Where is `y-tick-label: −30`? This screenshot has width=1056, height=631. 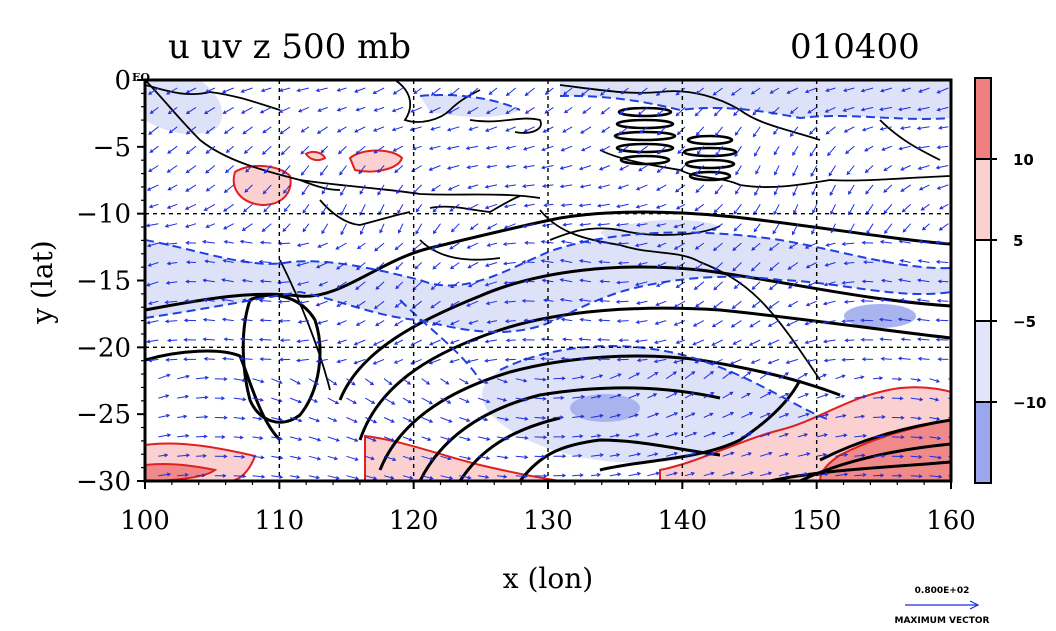
y-tick-label: −30 is located at coordinates (103, 482).